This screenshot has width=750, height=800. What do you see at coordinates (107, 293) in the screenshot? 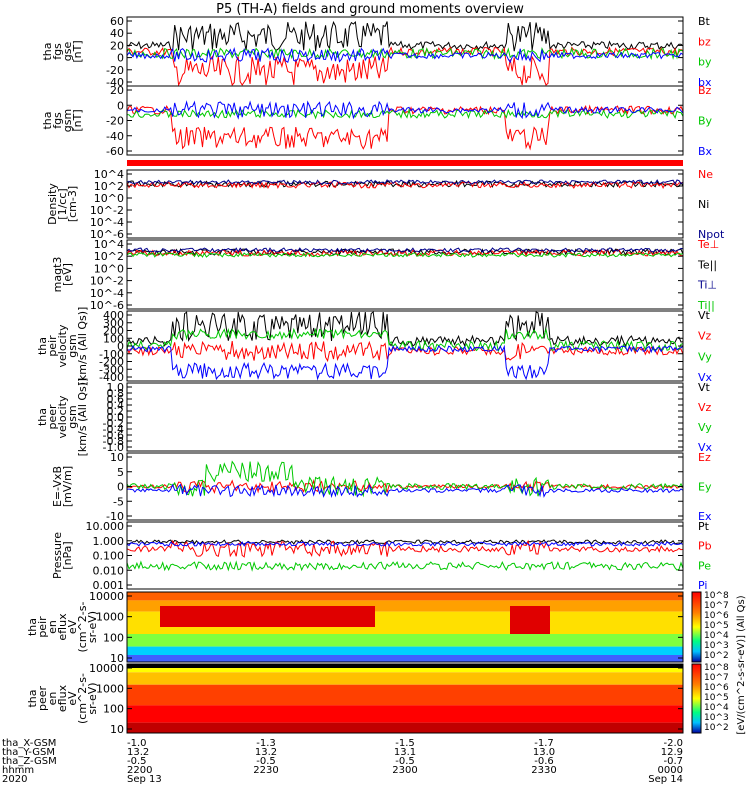
I see `ytick-label: 10^-4` at bounding box center [107, 293].